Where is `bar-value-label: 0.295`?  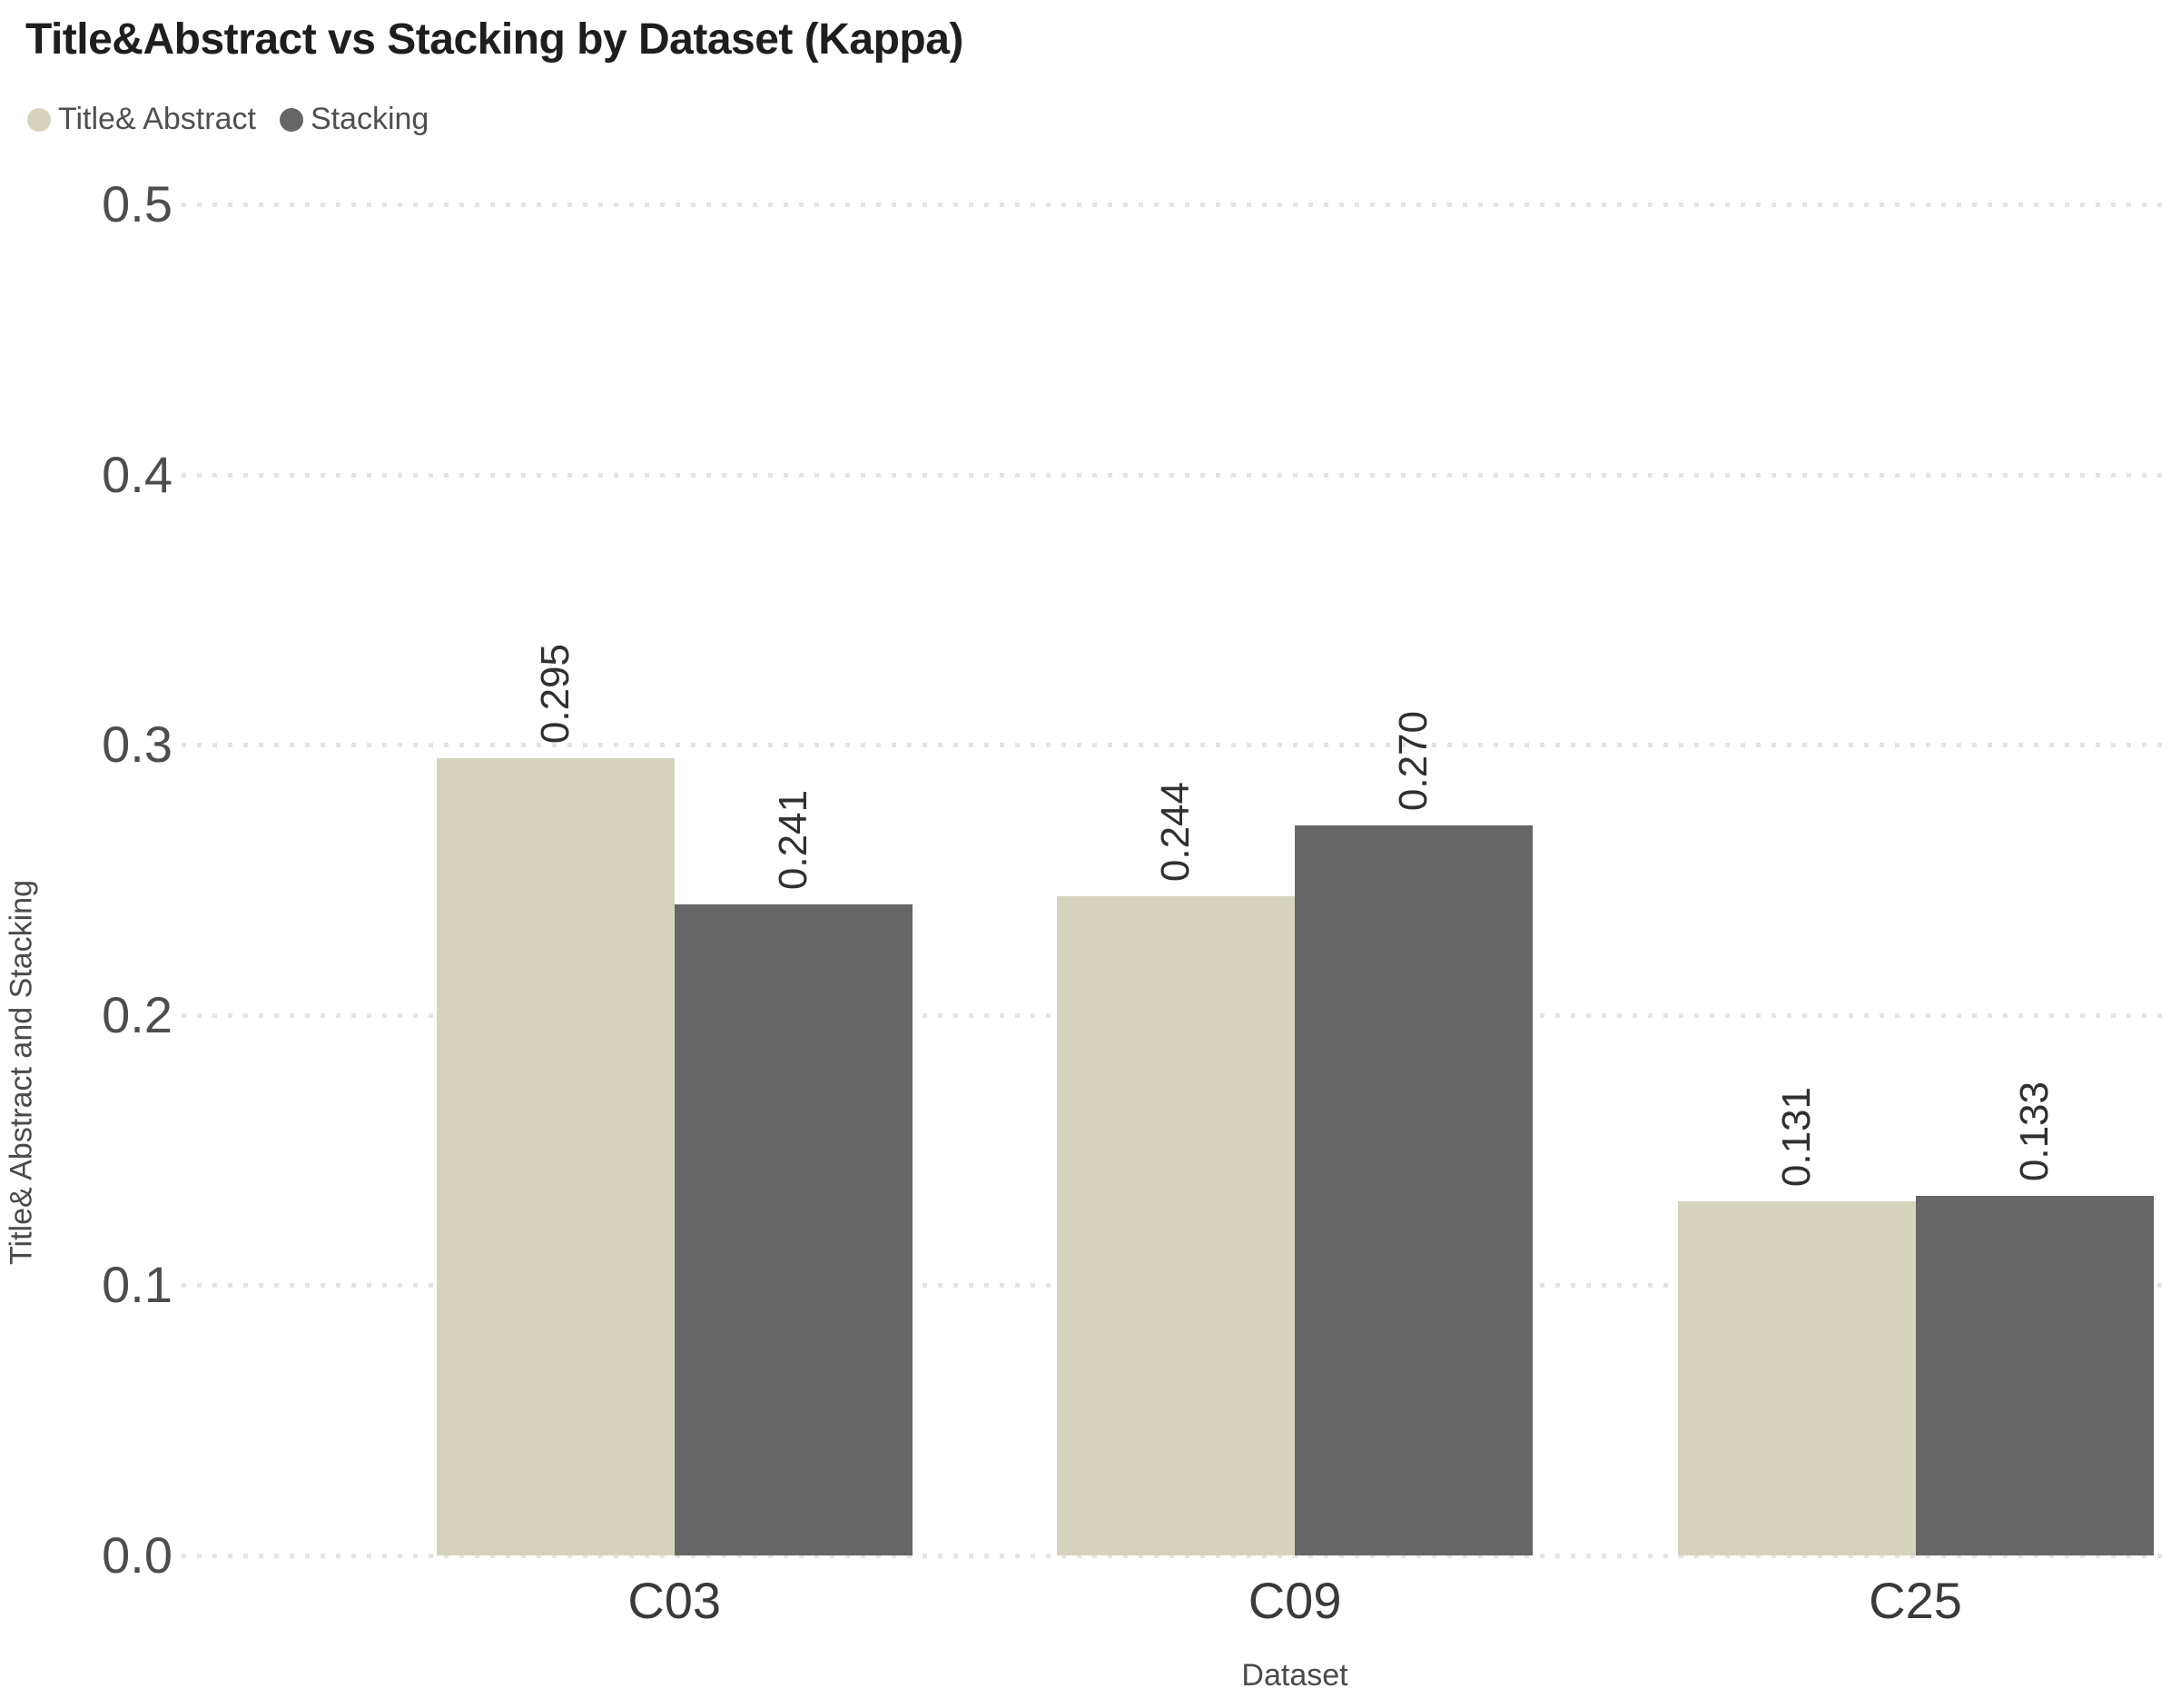
bar-value-label: 0.295 is located at coordinates (554, 694).